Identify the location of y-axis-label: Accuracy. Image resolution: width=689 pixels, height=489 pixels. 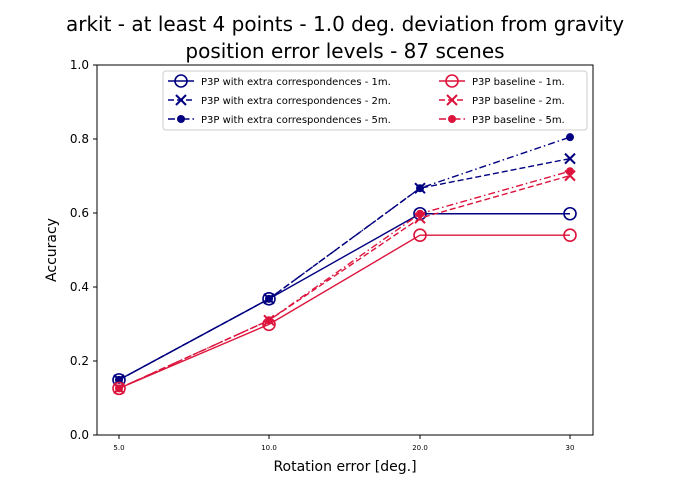
(52, 250).